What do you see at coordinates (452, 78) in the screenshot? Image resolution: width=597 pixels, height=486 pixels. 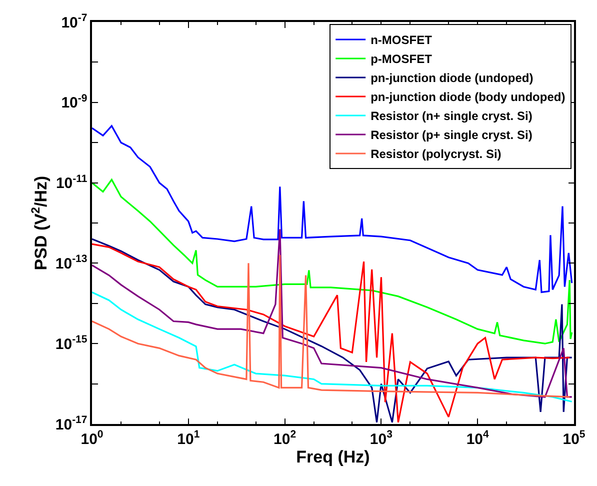 I see `legend-label: pn-junction diode (undoped)` at bounding box center [452, 78].